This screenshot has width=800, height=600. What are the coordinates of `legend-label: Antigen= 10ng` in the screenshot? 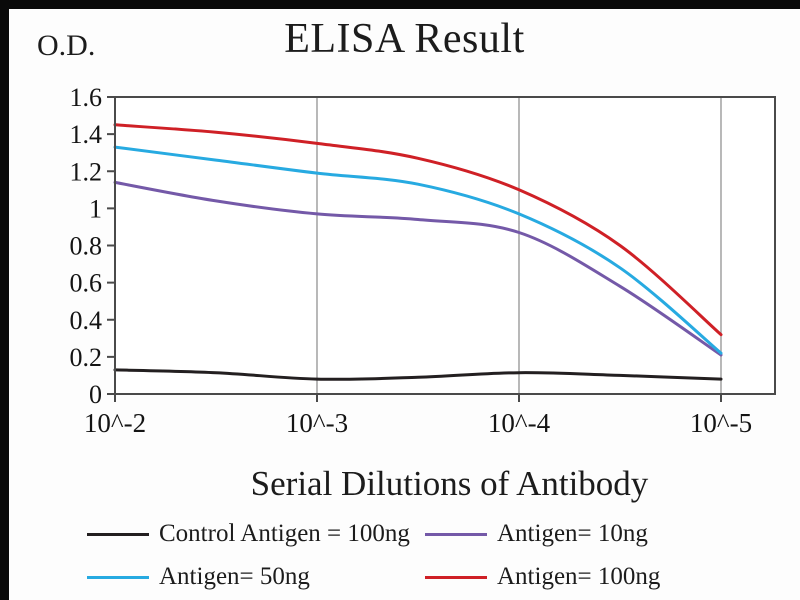 It's located at (572, 533).